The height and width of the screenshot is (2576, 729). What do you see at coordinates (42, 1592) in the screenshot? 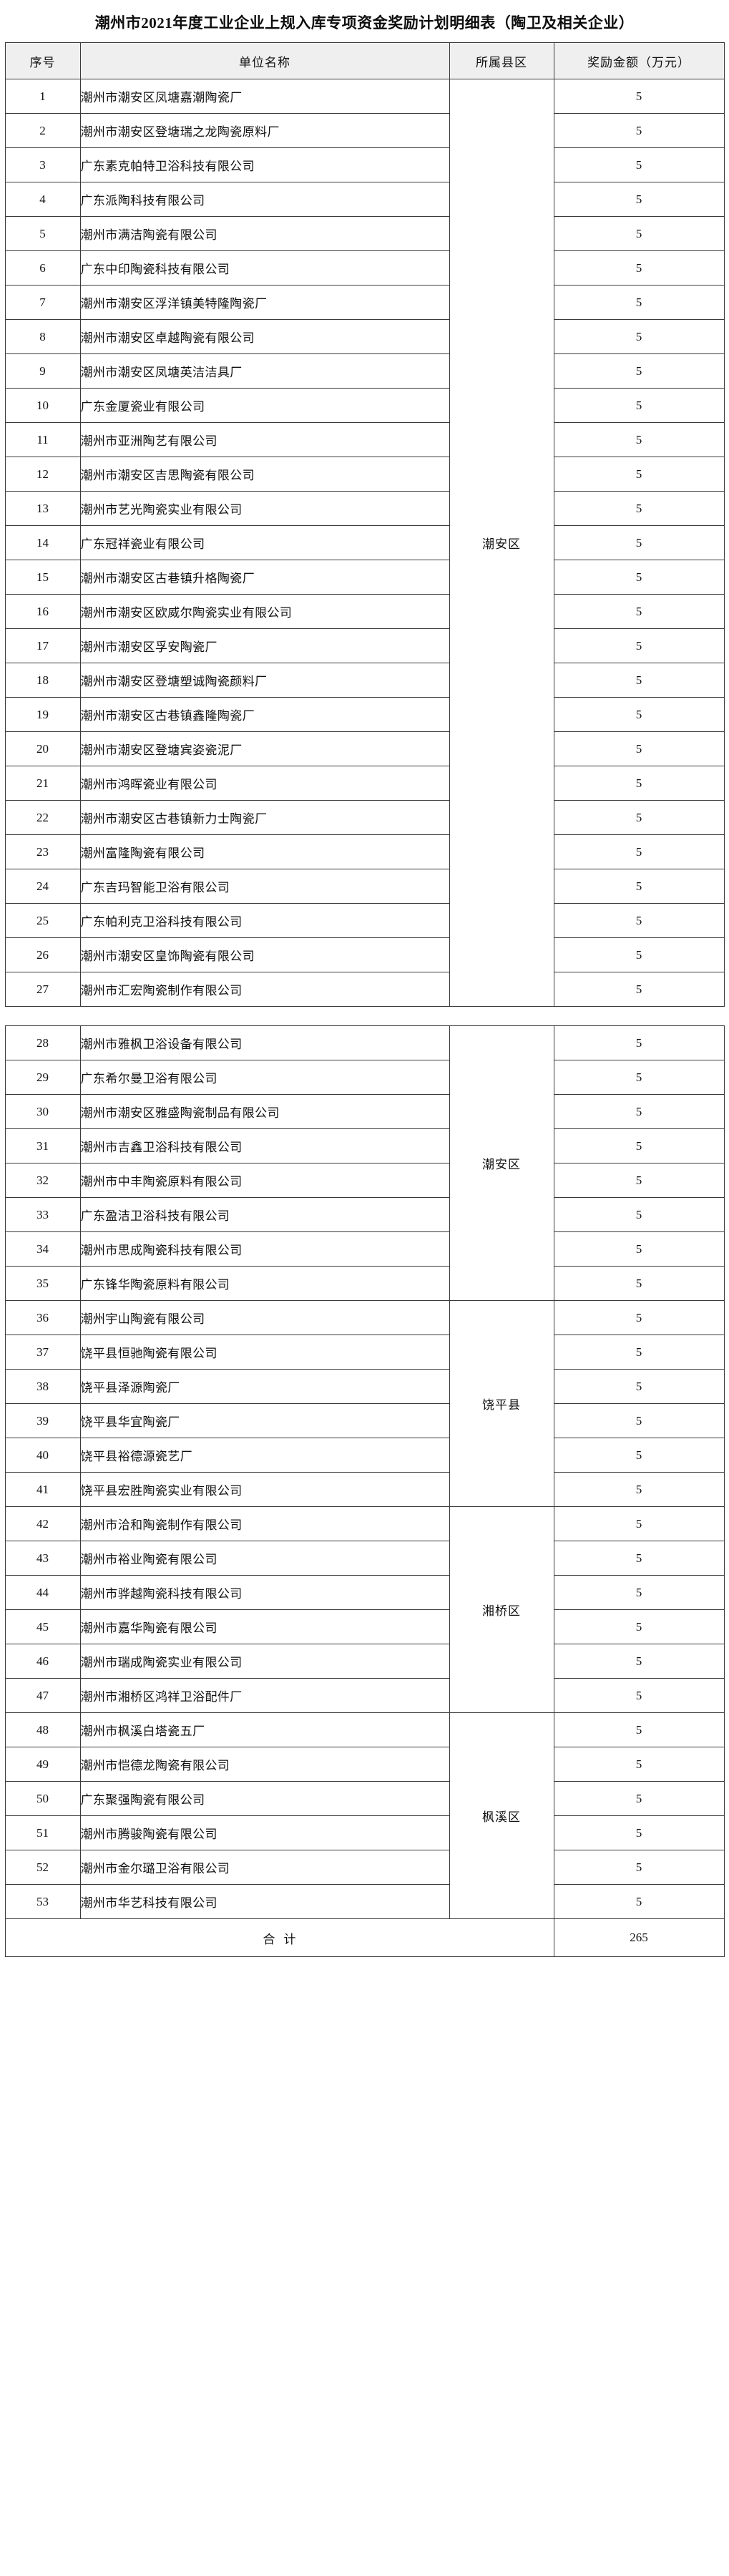
I see `row-index: 44` at bounding box center [42, 1592].